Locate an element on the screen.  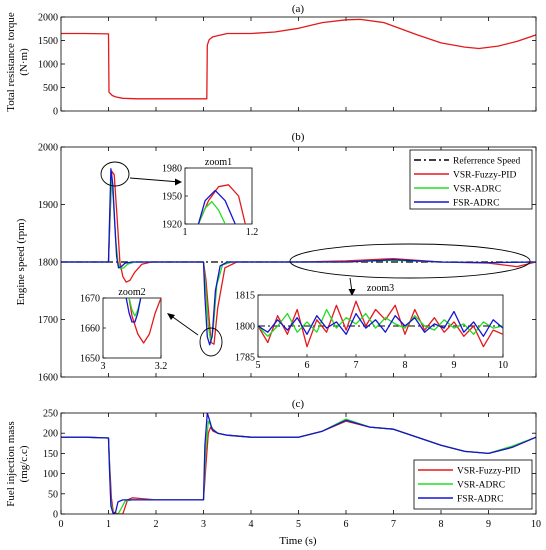
inset-xtick-label: 1 is located at coordinates (185, 232).